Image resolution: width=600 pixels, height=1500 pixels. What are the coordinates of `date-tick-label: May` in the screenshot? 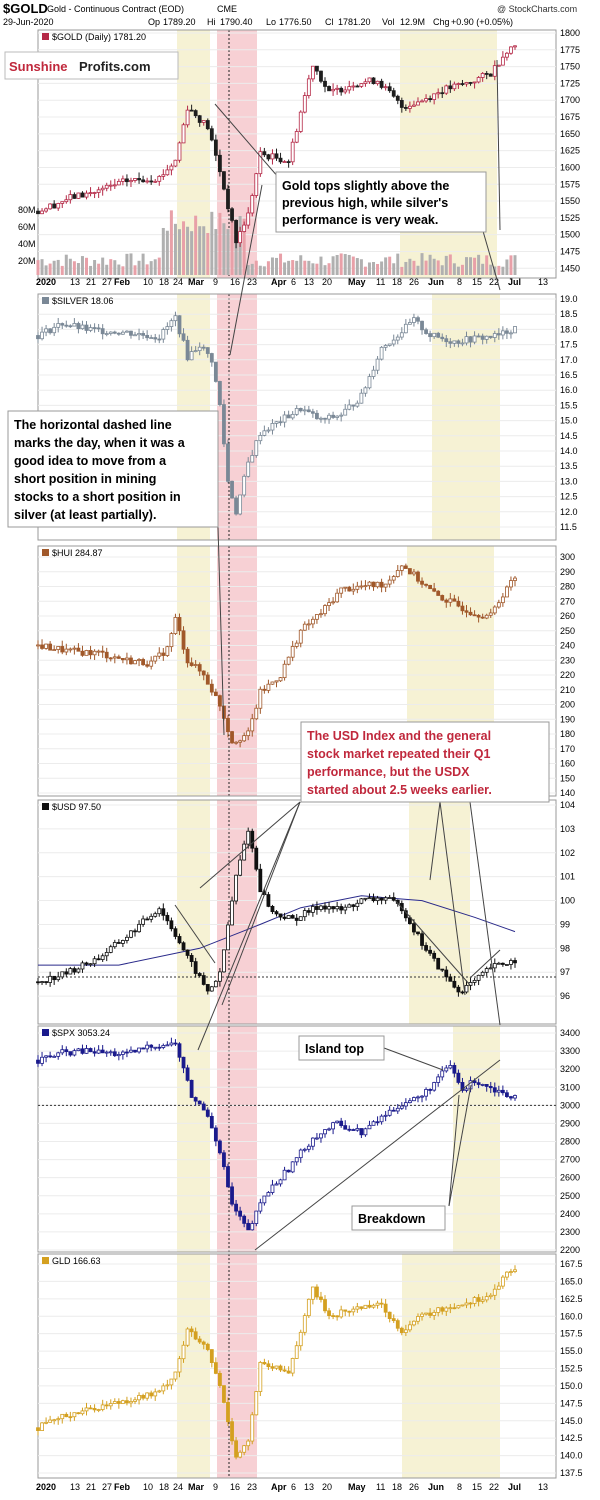 It's located at (357, 282).